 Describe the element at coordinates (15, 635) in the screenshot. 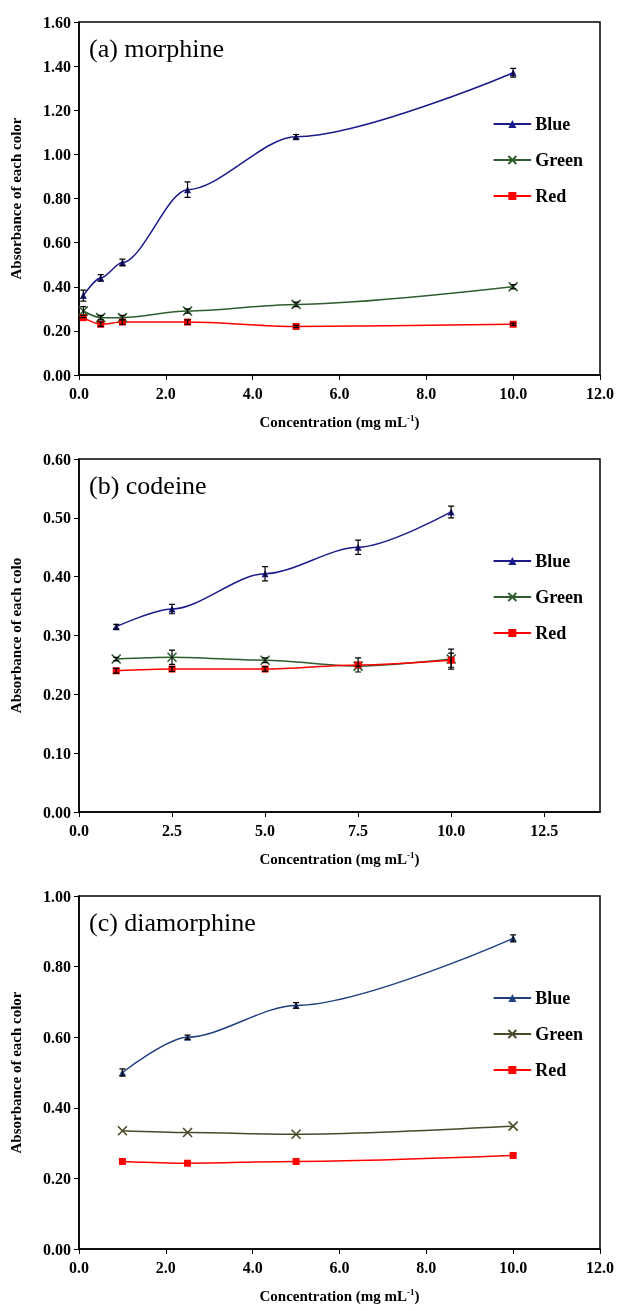

I see `y-axis-title: Absorbance of each colo` at that location.